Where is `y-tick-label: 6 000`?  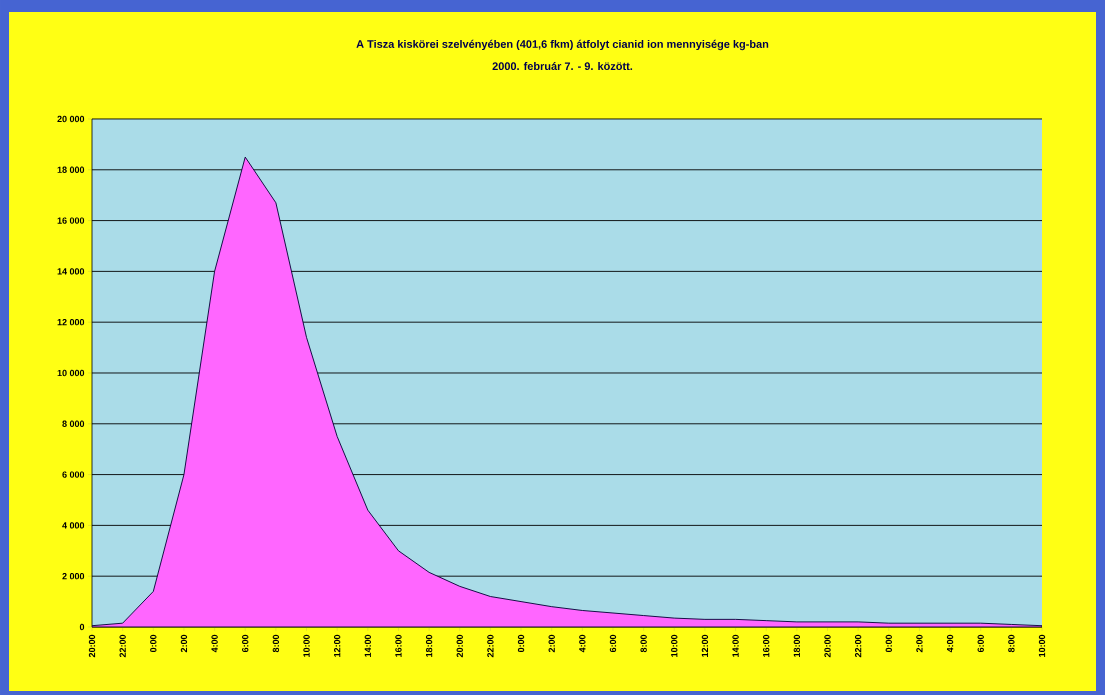
y-tick-label: 6 000 is located at coordinates (73, 474).